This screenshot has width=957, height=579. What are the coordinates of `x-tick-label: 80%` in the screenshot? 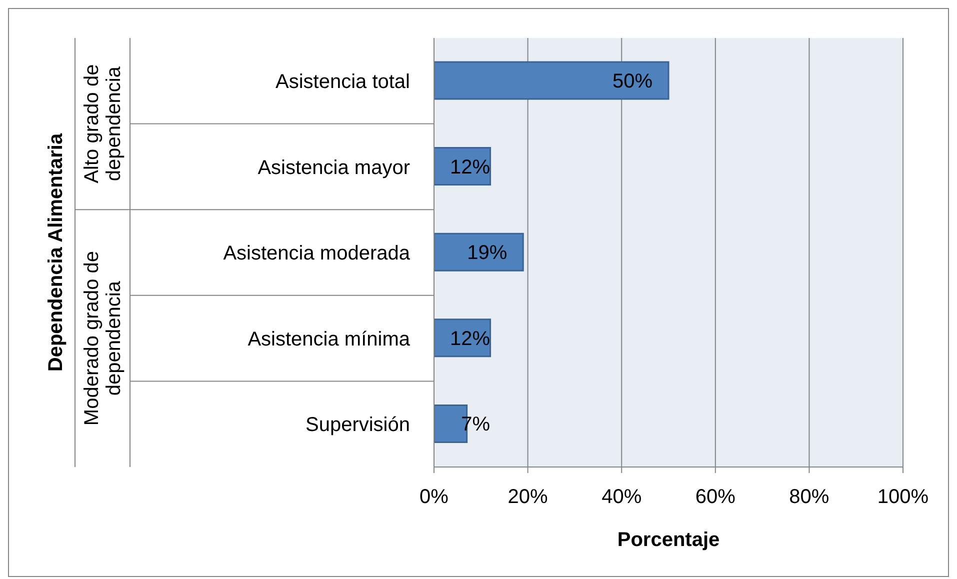 It's located at (809, 497).